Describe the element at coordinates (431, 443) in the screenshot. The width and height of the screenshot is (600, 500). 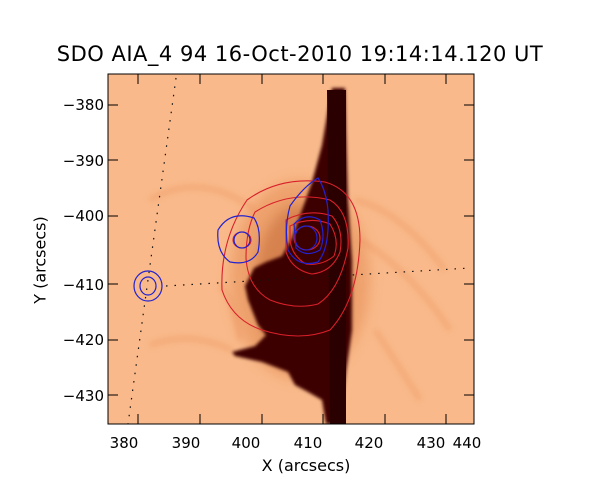
I see `x-tick-label: 430` at that location.